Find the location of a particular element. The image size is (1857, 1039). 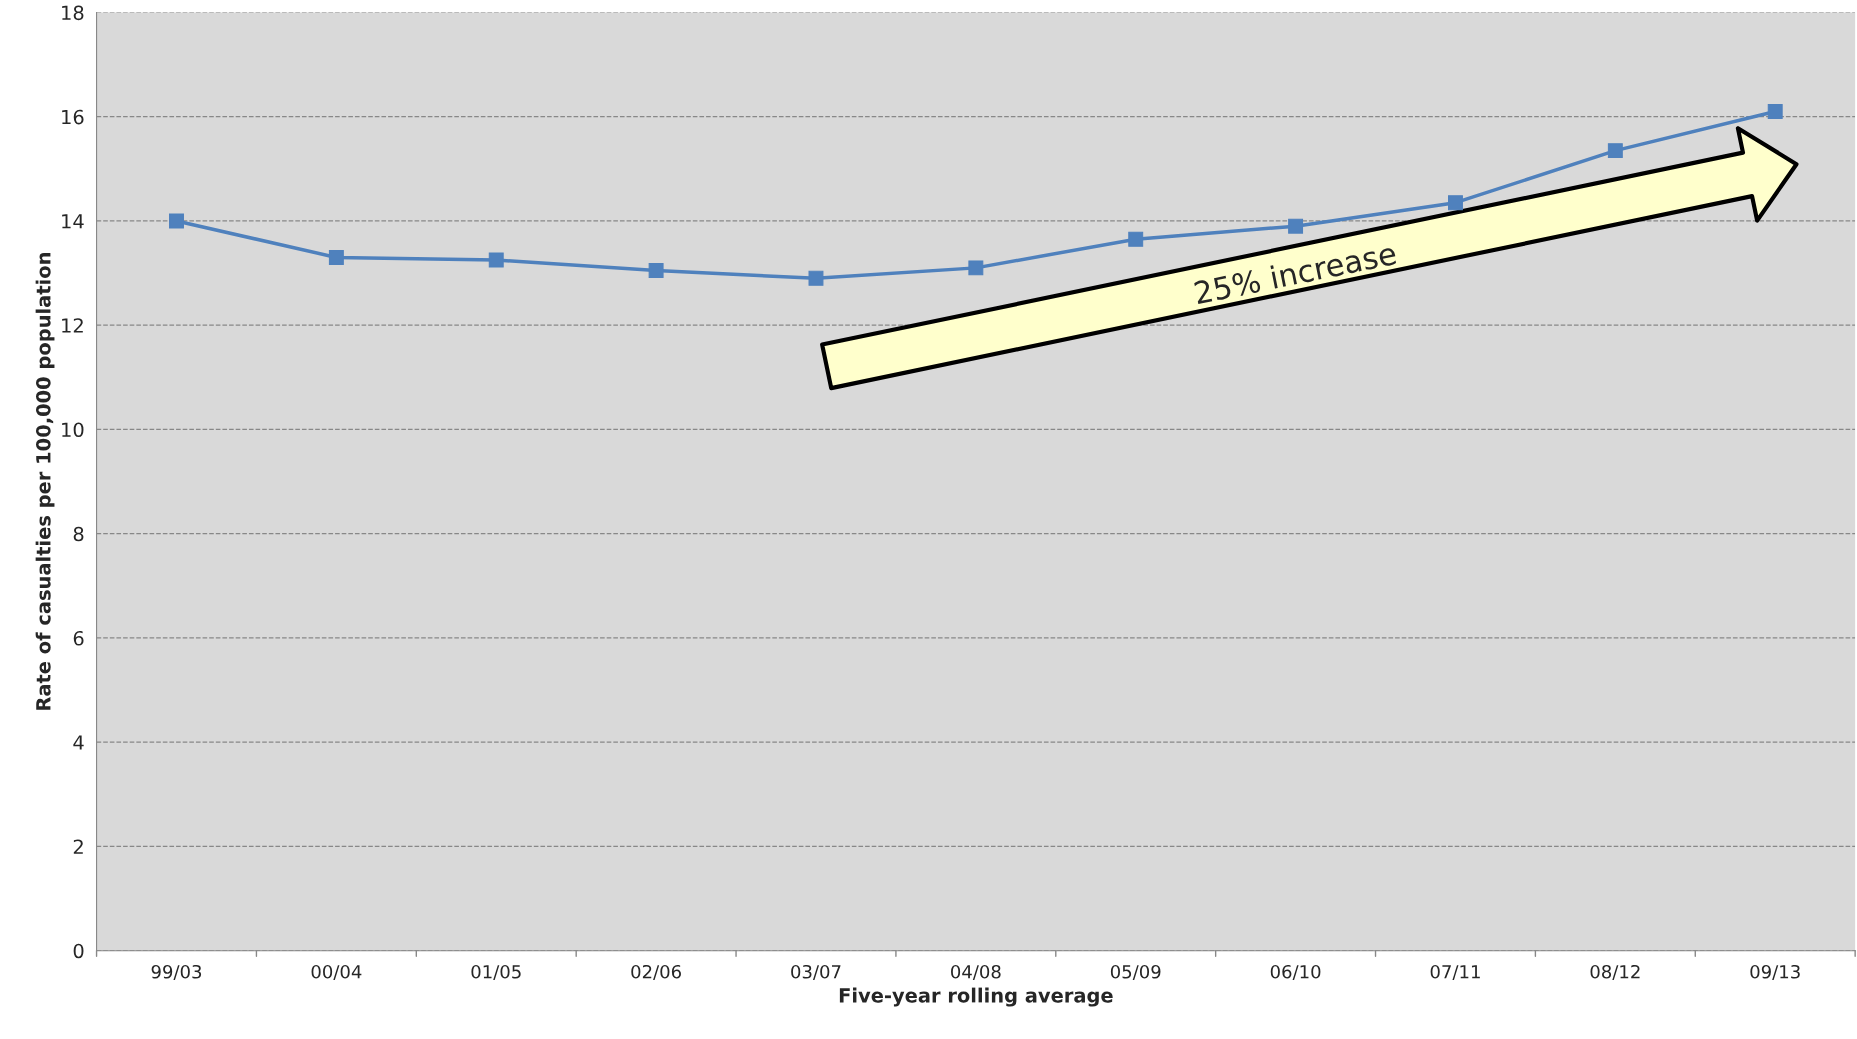

y-tick-label: 10 is located at coordinates (73, 430).